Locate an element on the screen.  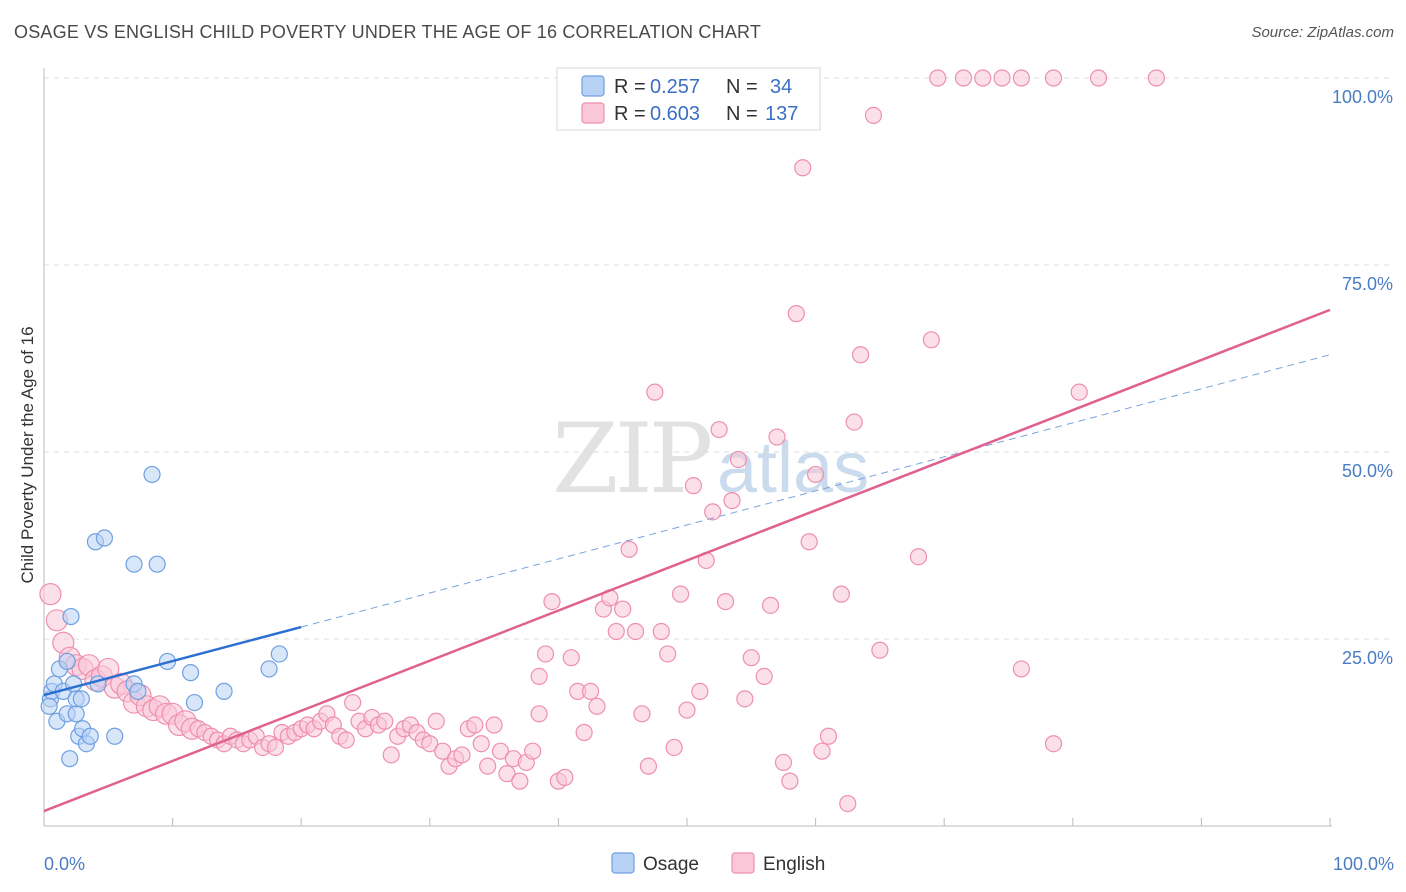
y-tick-label-75: 75.0% is located at coordinates (1367, 284).